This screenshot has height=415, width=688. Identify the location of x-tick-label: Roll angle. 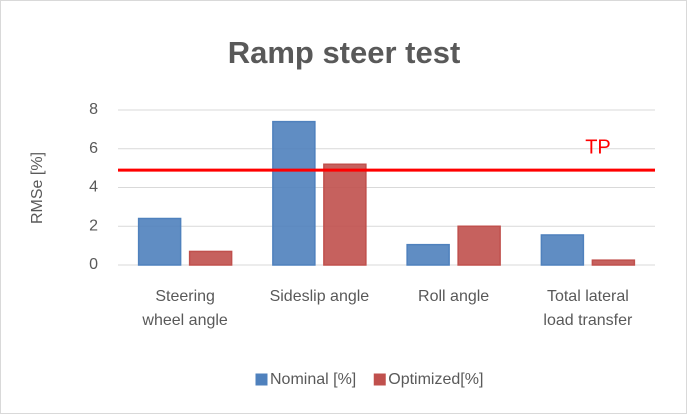
(454, 296).